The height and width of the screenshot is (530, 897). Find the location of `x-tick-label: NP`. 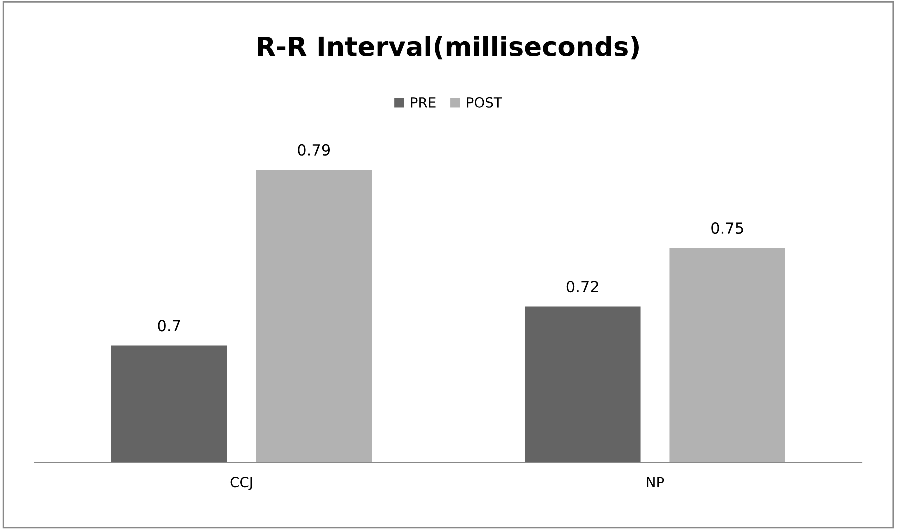

x-tick-label: NP is located at coordinates (655, 482).